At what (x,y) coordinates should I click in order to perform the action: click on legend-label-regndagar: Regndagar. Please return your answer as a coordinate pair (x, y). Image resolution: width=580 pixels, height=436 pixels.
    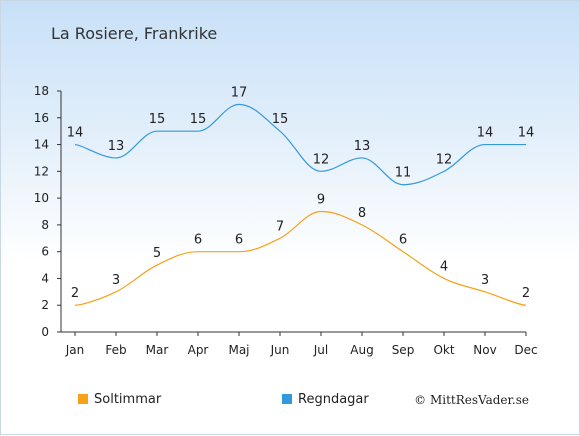
    Looking at the image, I should click on (333, 399).